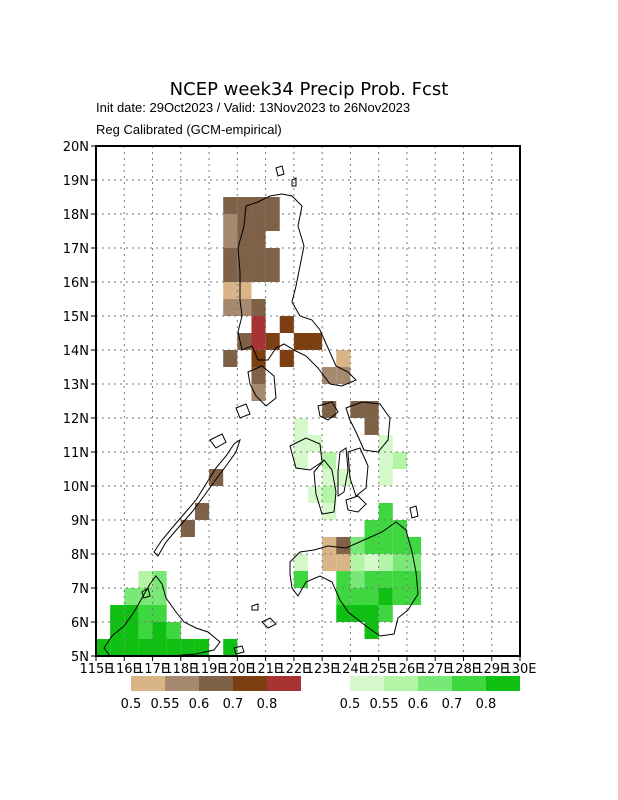 This screenshot has width=618, height=800. What do you see at coordinates (76, 419) in the screenshot?
I see `y-tick-label: 12N` at bounding box center [76, 419].